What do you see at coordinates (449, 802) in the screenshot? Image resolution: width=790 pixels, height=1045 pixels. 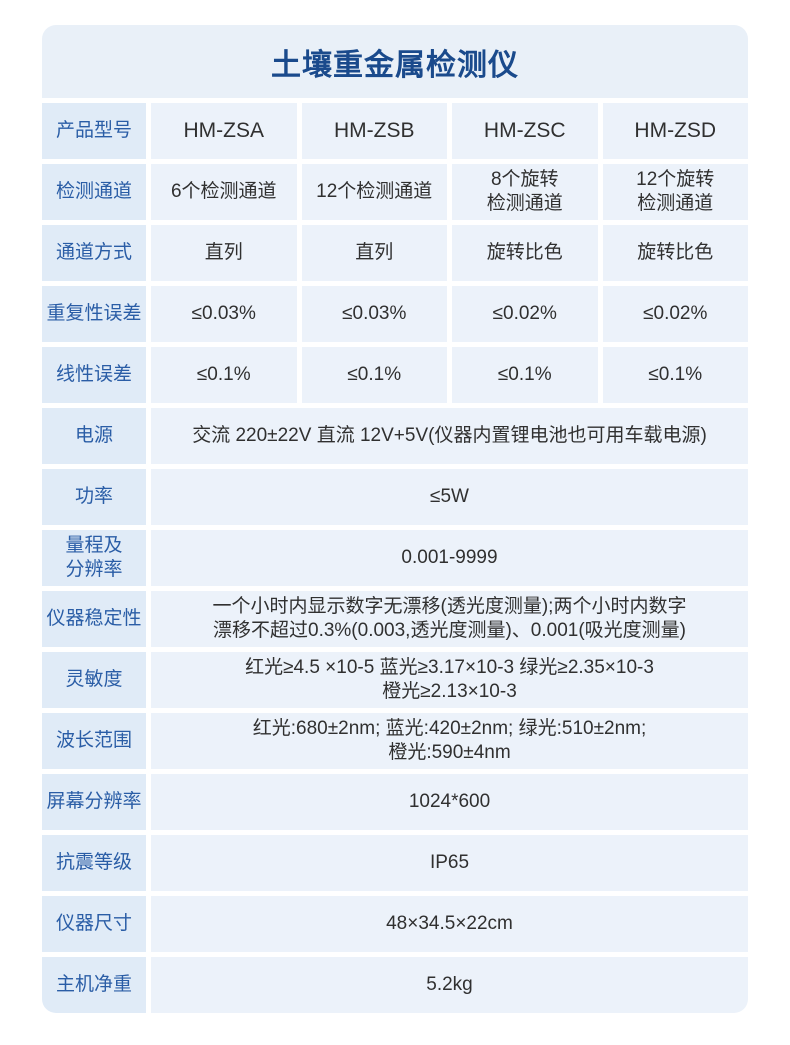 I see `spec-value-cell-merged: 1024*600` at bounding box center [449, 802].